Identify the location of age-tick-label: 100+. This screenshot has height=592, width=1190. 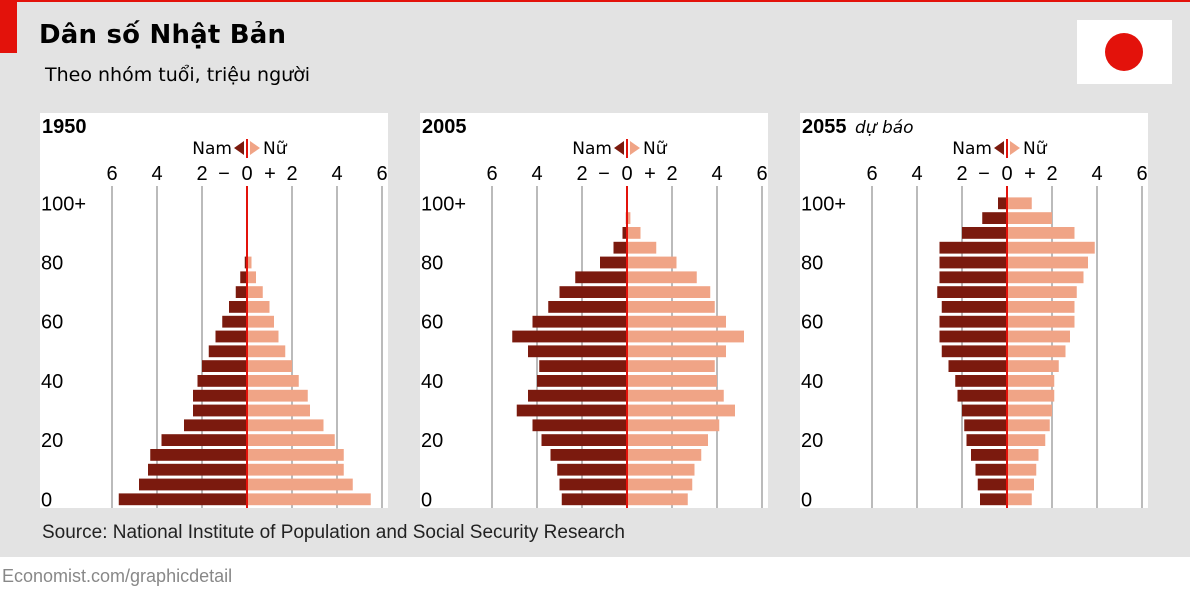
(823, 204).